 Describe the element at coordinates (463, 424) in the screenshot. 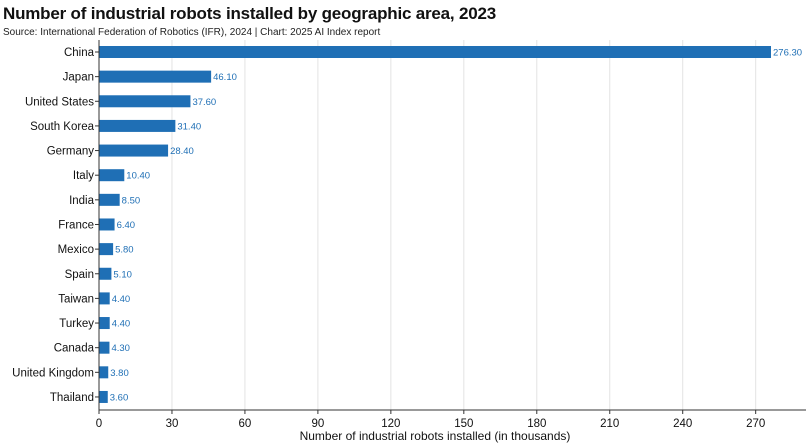

I see `x-tick-label: 150` at that location.